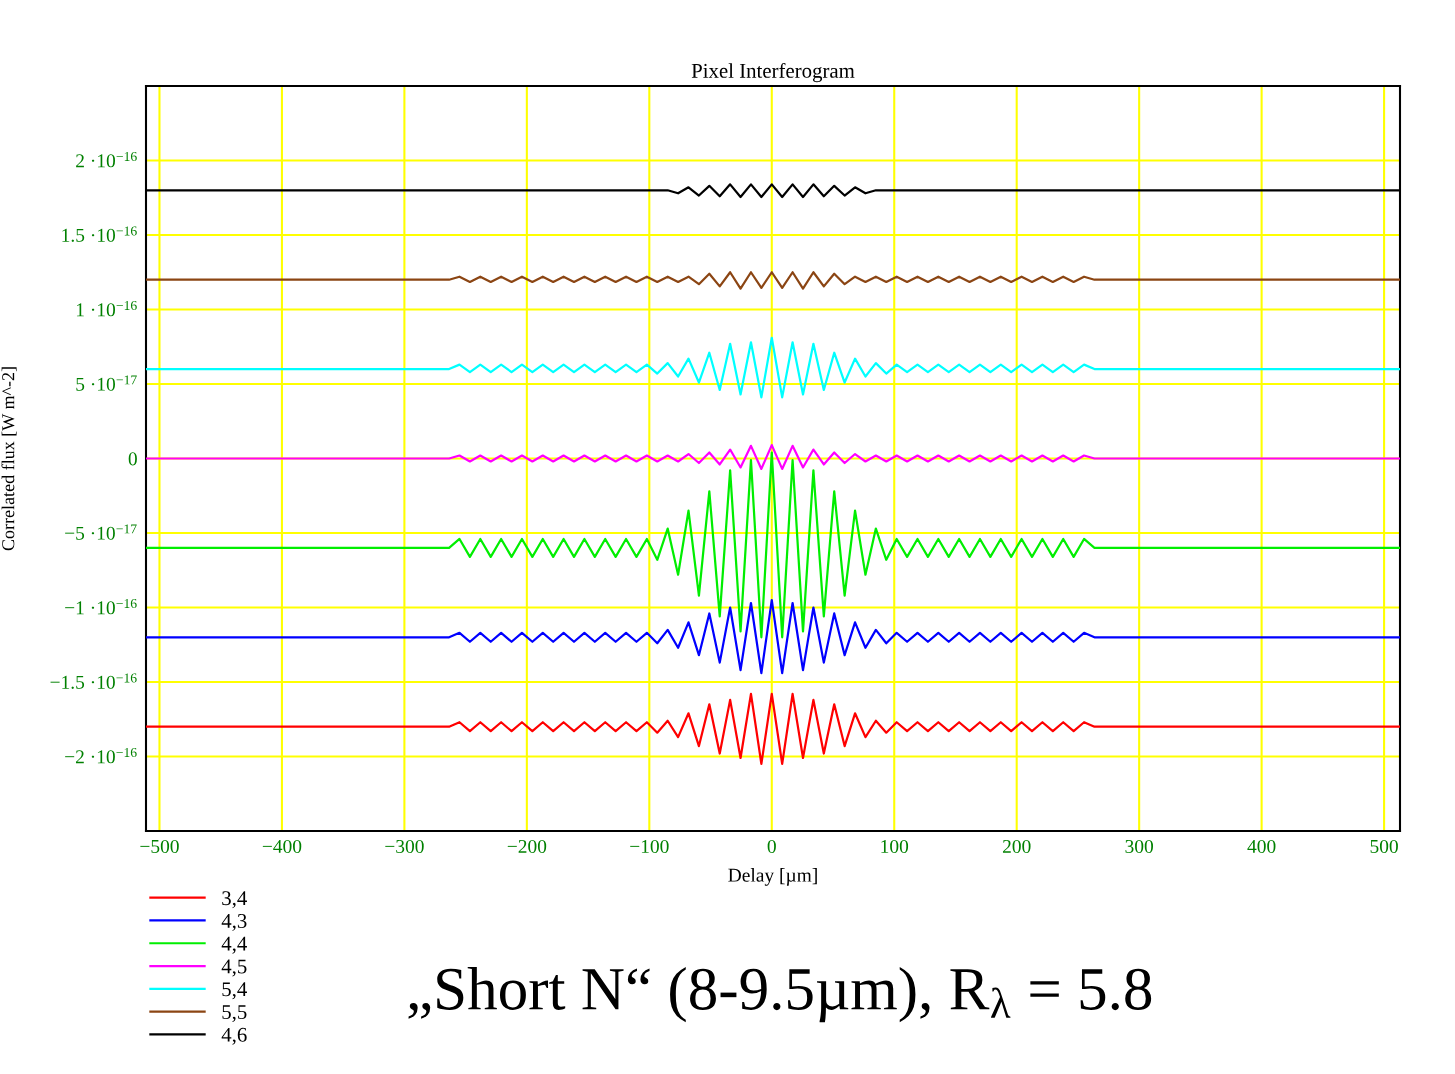 This screenshot has width=1455, height=1074. Describe the element at coordinates (1139, 846) in the screenshot. I see `x-tick-label: 300` at that location.